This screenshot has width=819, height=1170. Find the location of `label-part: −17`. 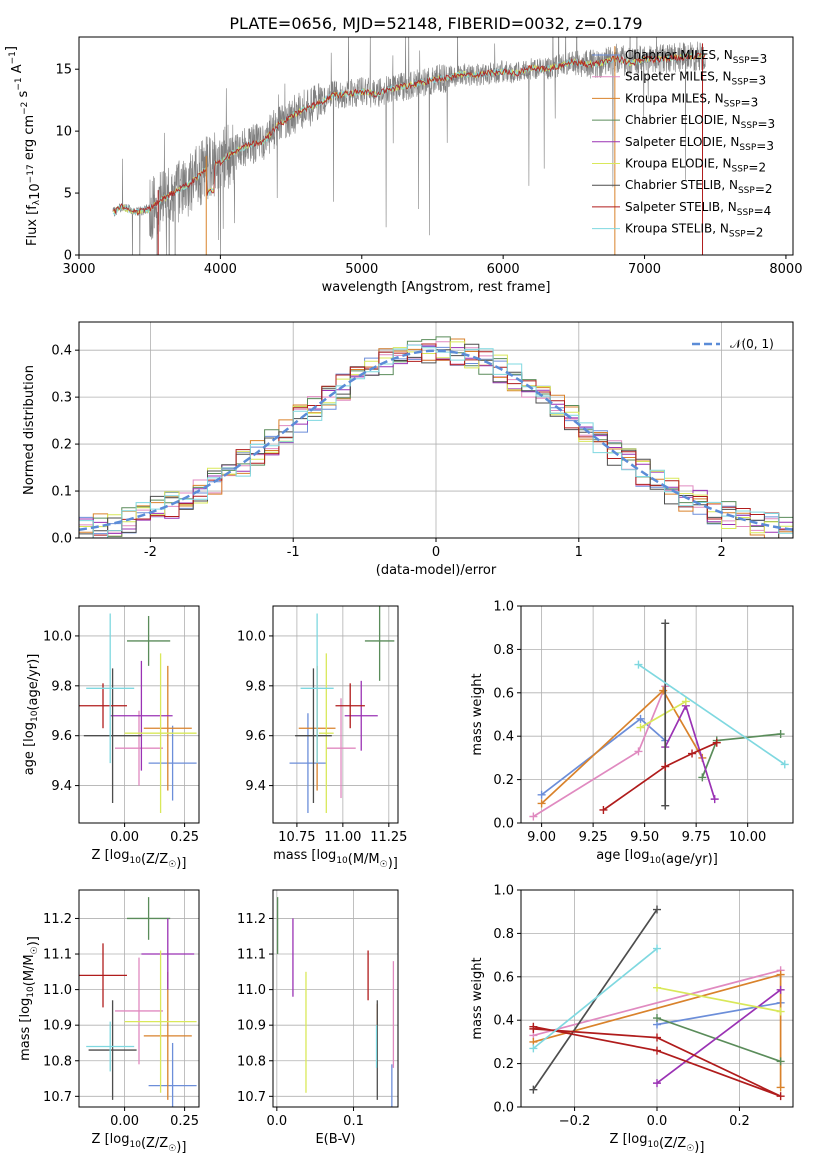

label-part: −17 is located at coordinates (31, 173).